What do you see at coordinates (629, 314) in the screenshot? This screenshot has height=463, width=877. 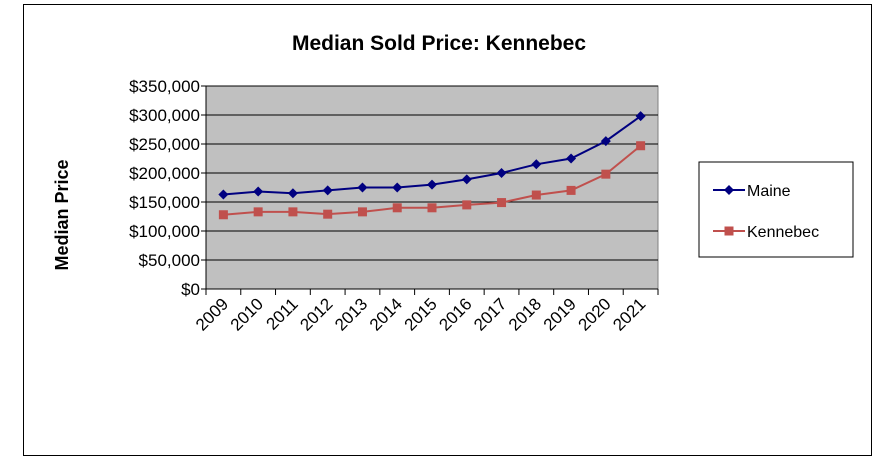 I see `x-tick-label: 2021` at bounding box center [629, 314].